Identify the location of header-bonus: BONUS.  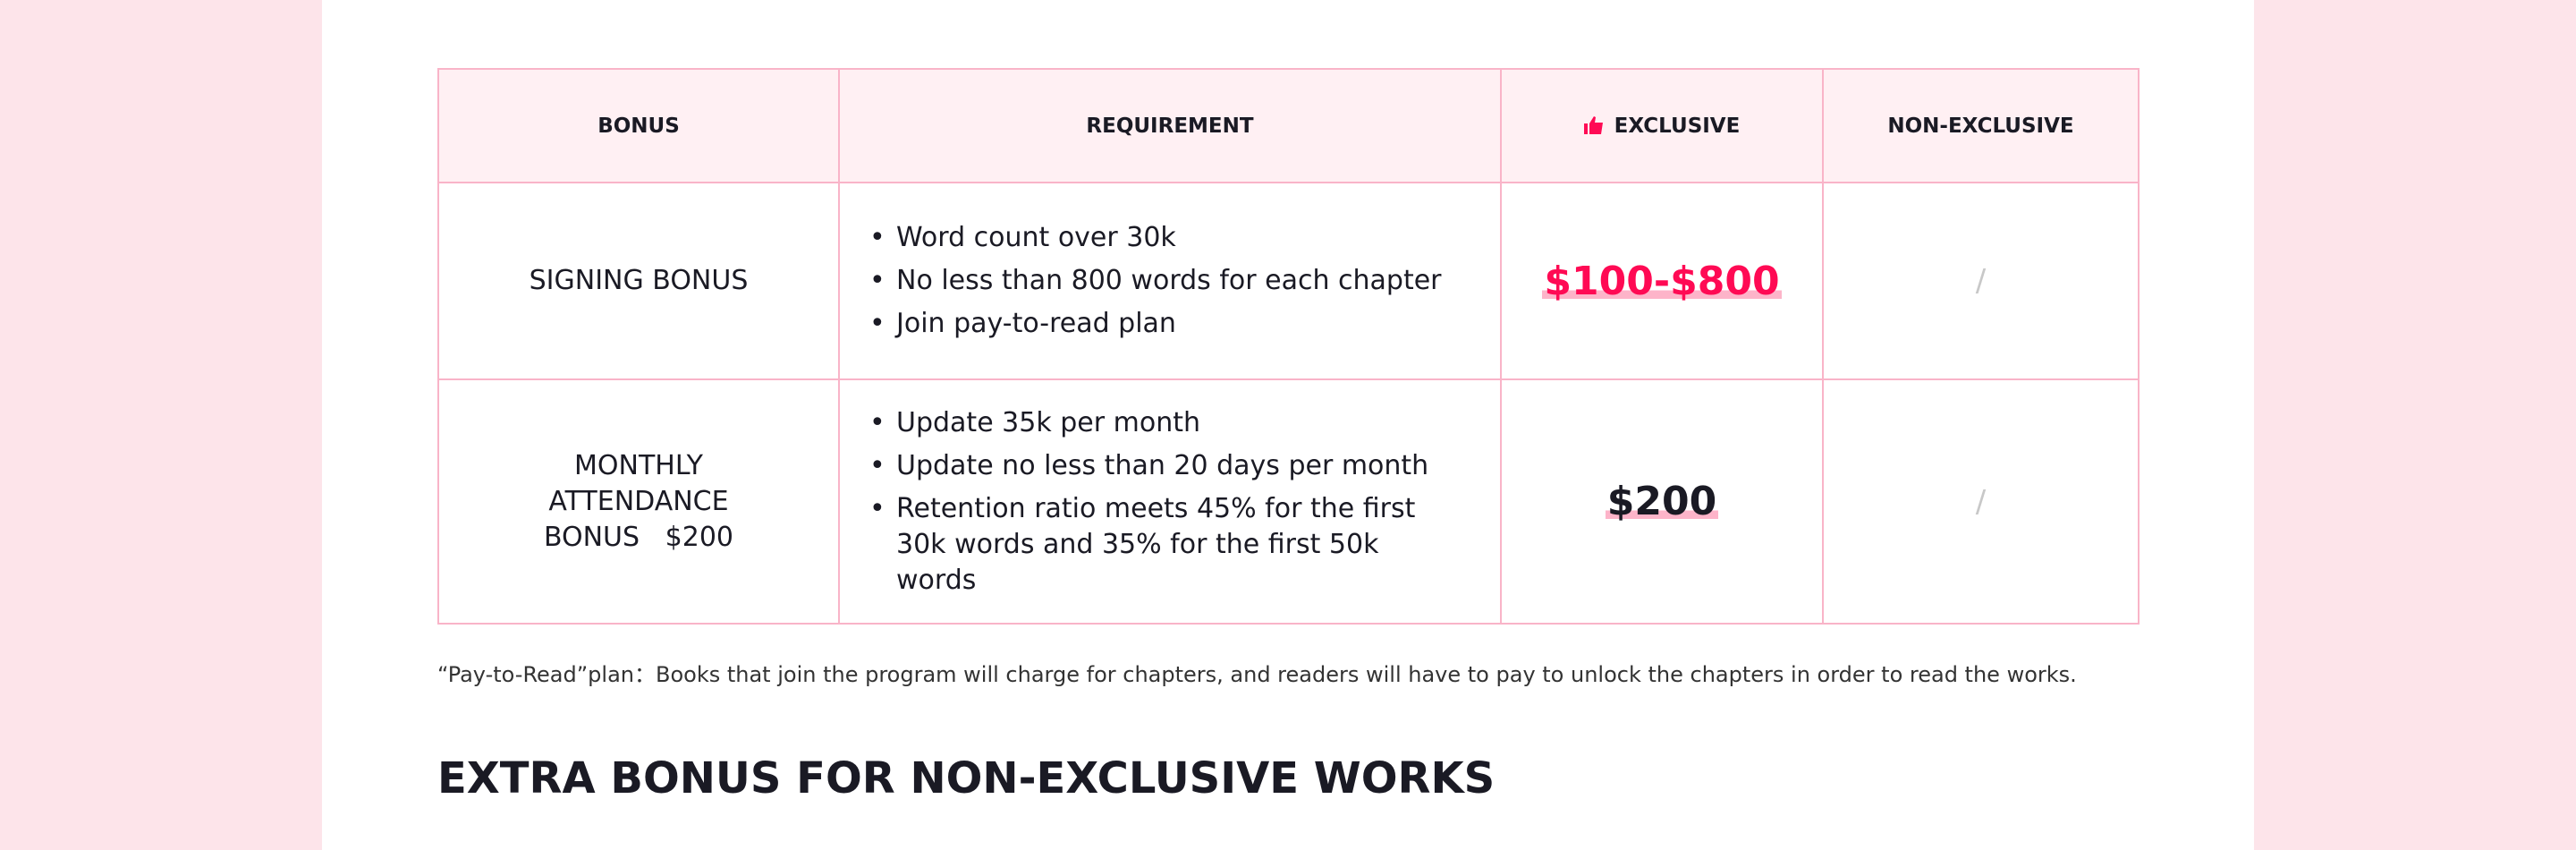
(638, 126).